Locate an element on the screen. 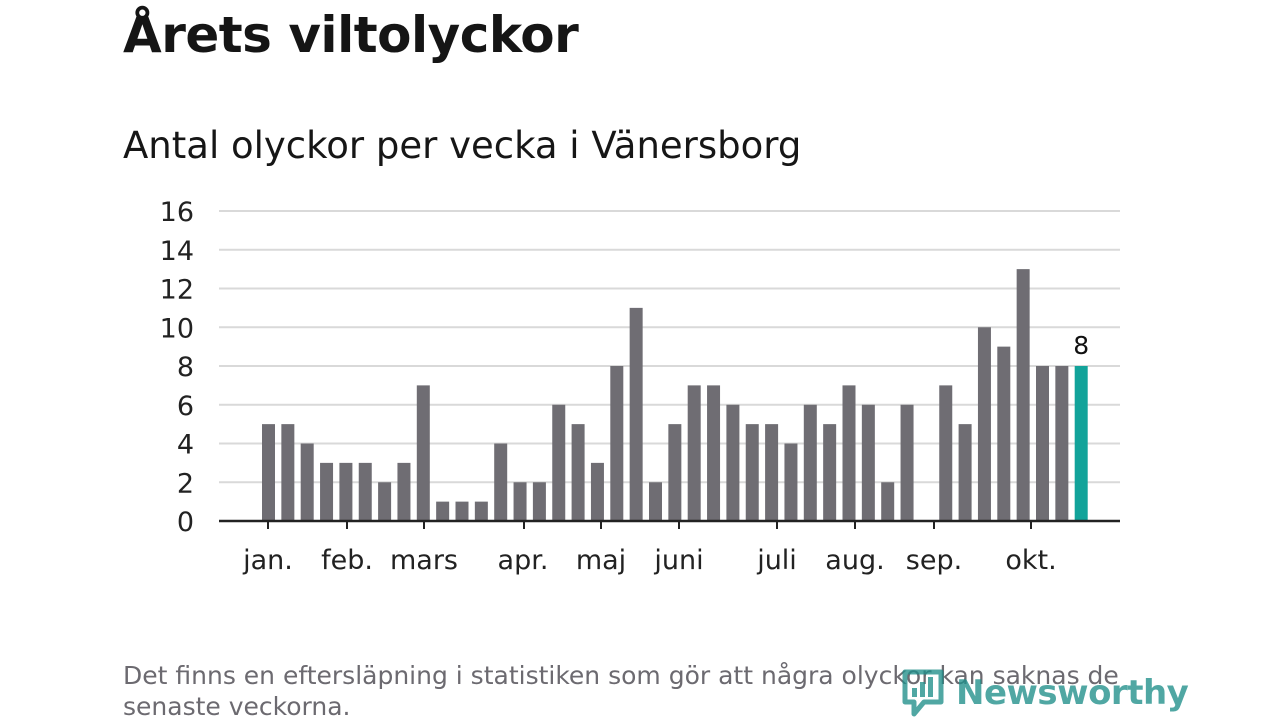 The width and height of the screenshot is (1280, 720). y-tick-label: 14 is located at coordinates (177, 251).